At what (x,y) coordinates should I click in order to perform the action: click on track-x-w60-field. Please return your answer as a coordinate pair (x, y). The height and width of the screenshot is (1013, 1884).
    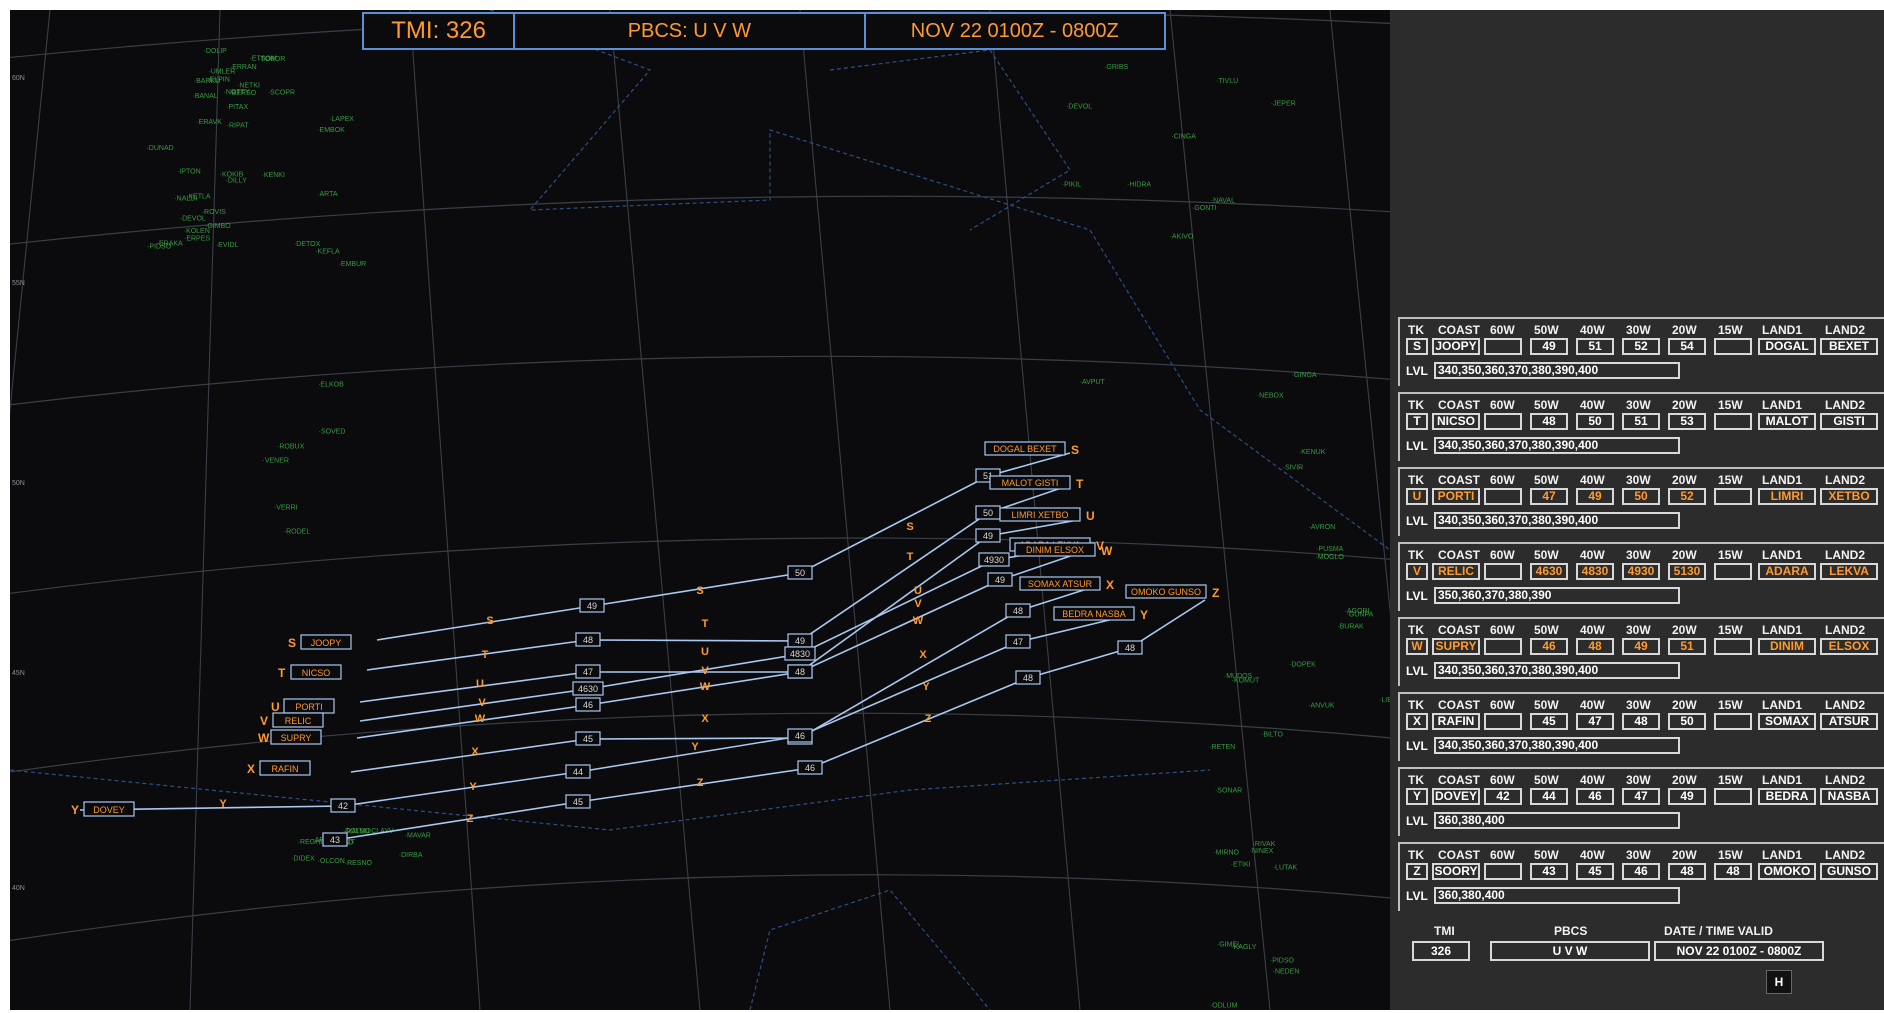
    Looking at the image, I should click on (1503, 721).